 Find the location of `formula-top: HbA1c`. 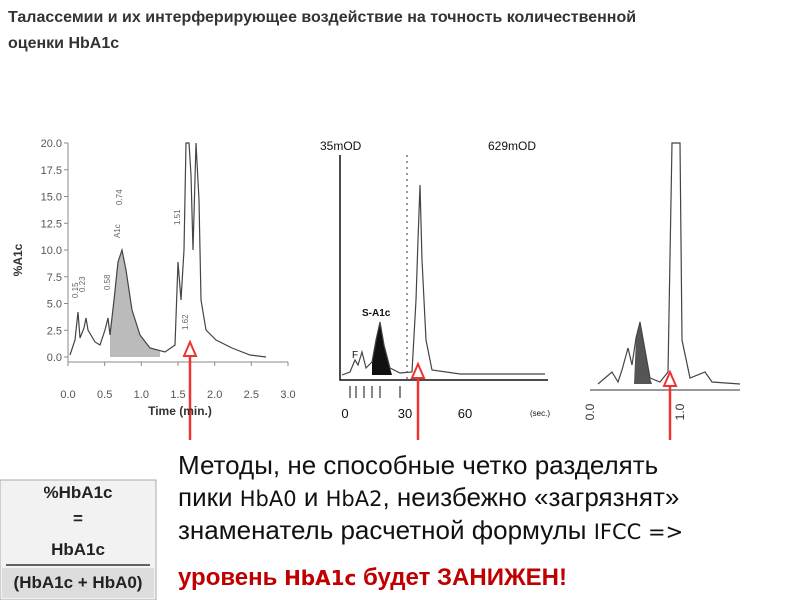

formula-top: HbA1c is located at coordinates (78, 549).